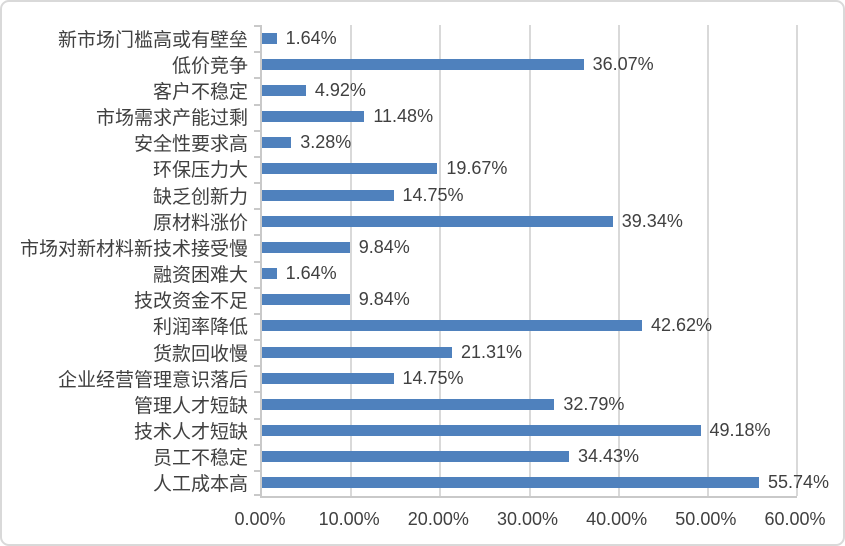  Describe the element at coordinates (384, 246) in the screenshot. I see `value-label: 9.84%` at that location.